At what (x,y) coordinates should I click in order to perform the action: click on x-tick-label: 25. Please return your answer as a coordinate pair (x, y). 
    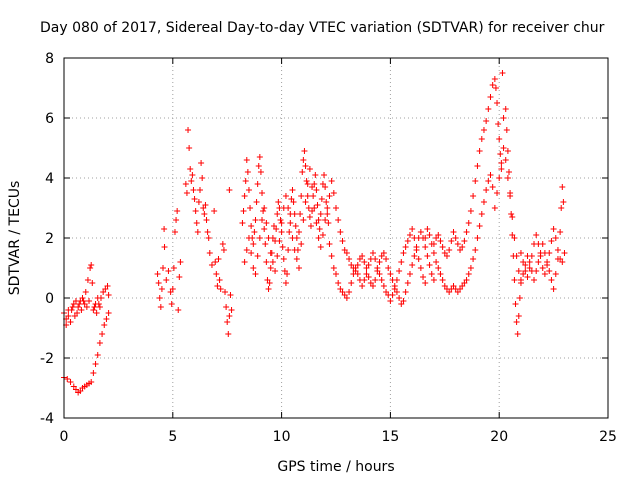
    Looking at the image, I should click on (608, 437).